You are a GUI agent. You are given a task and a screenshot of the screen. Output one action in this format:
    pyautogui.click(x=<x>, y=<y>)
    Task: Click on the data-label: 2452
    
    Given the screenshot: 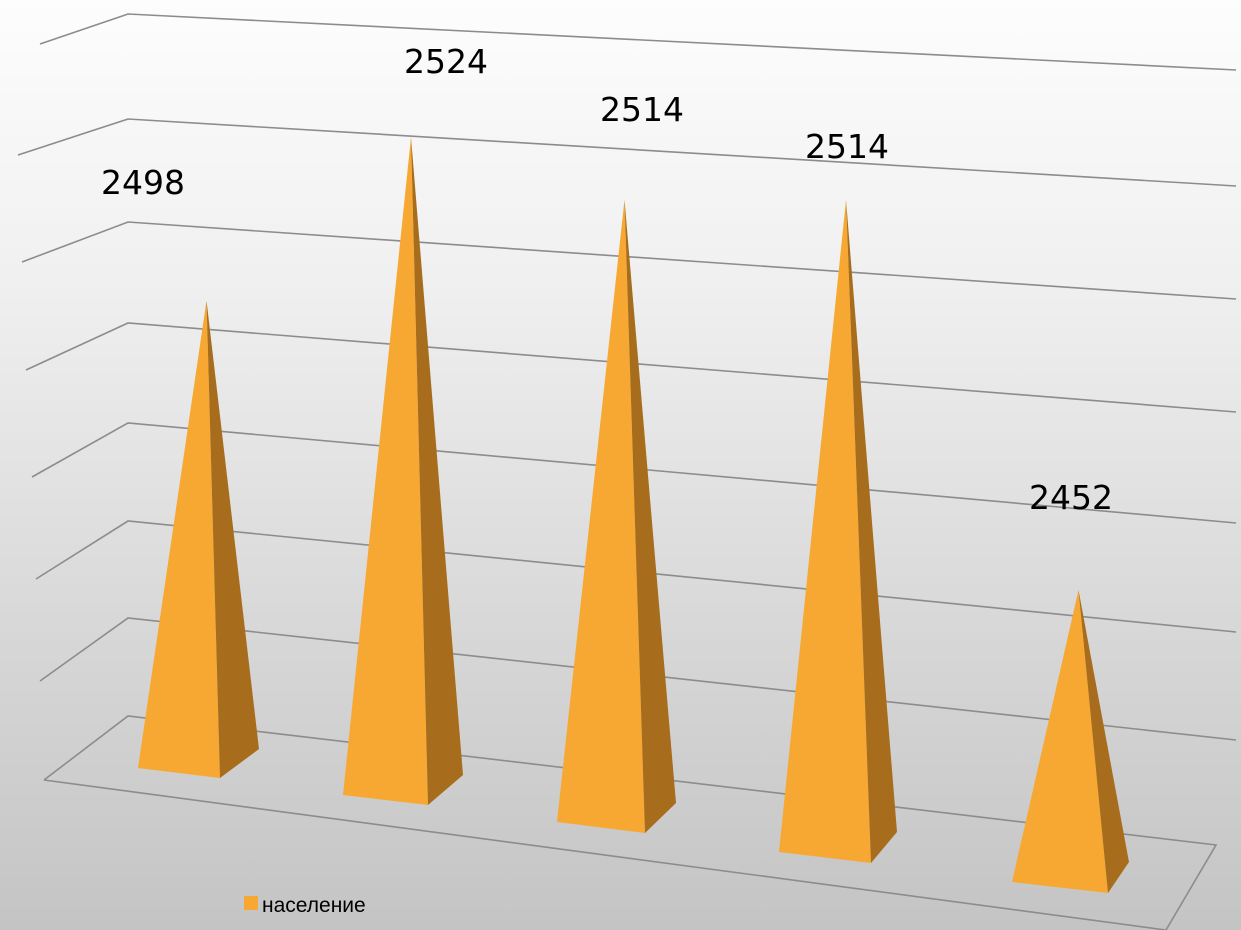 What is the action you would take?
    pyautogui.click(x=1071, y=497)
    